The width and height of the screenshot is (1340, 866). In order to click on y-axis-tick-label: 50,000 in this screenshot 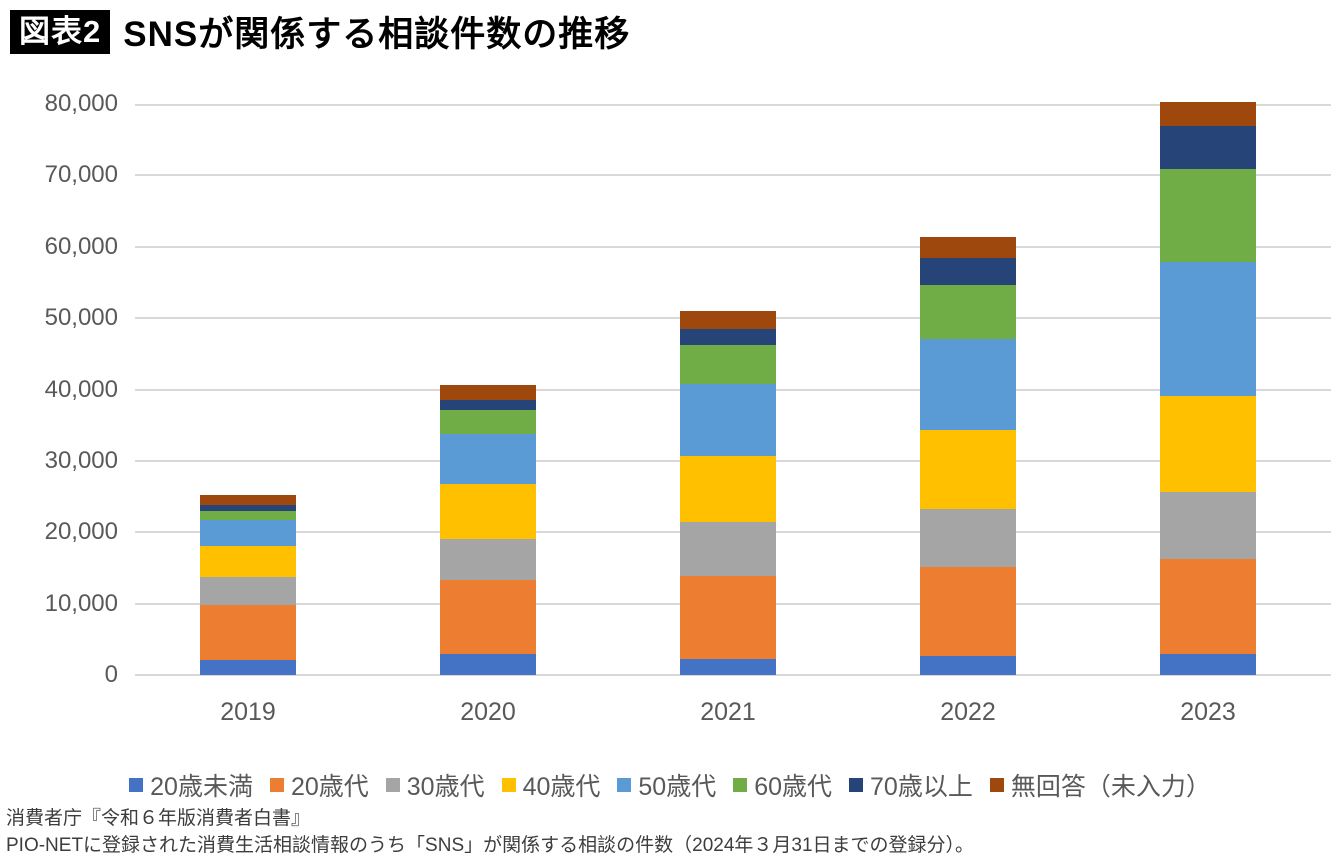, I will do `click(81, 317)`.